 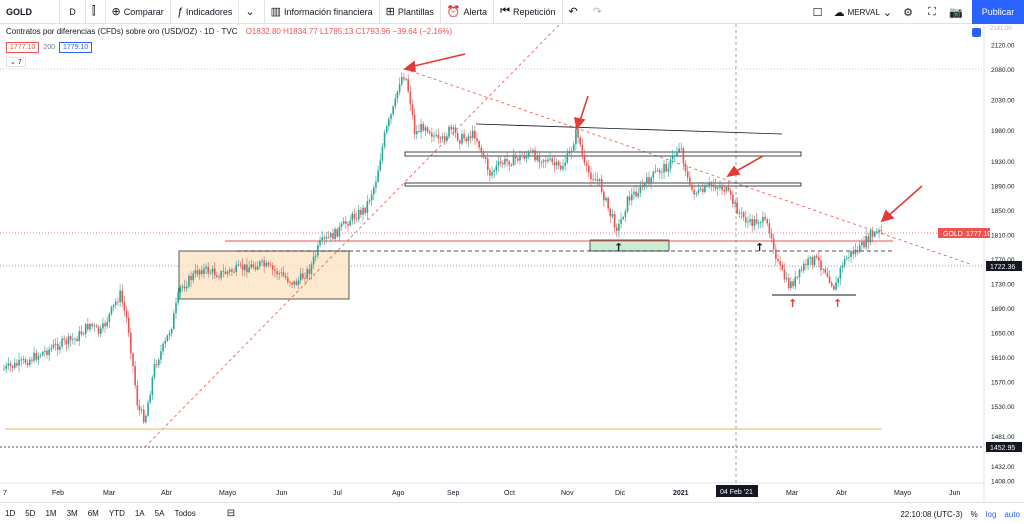 What do you see at coordinates (138, 12) in the screenshot?
I see `compare-button: ⊕ Comparar` at bounding box center [138, 12].